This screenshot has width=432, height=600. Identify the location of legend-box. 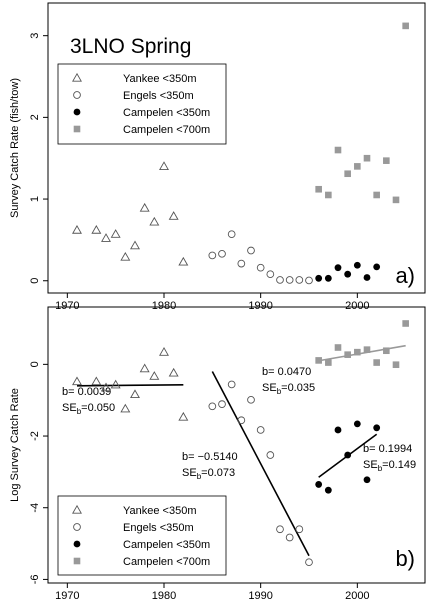
(142, 104).